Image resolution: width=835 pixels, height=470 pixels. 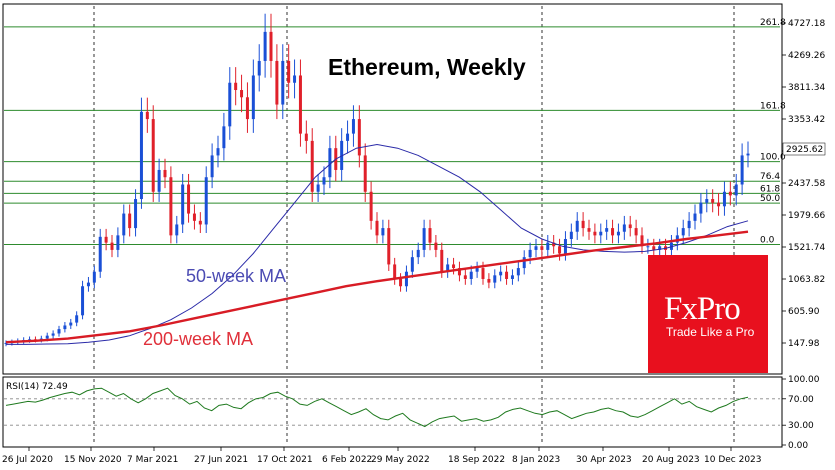 What do you see at coordinates (770, 189) in the screenshot?
I see `fib-level-label: 61.8` at bounding box center [770, 189].